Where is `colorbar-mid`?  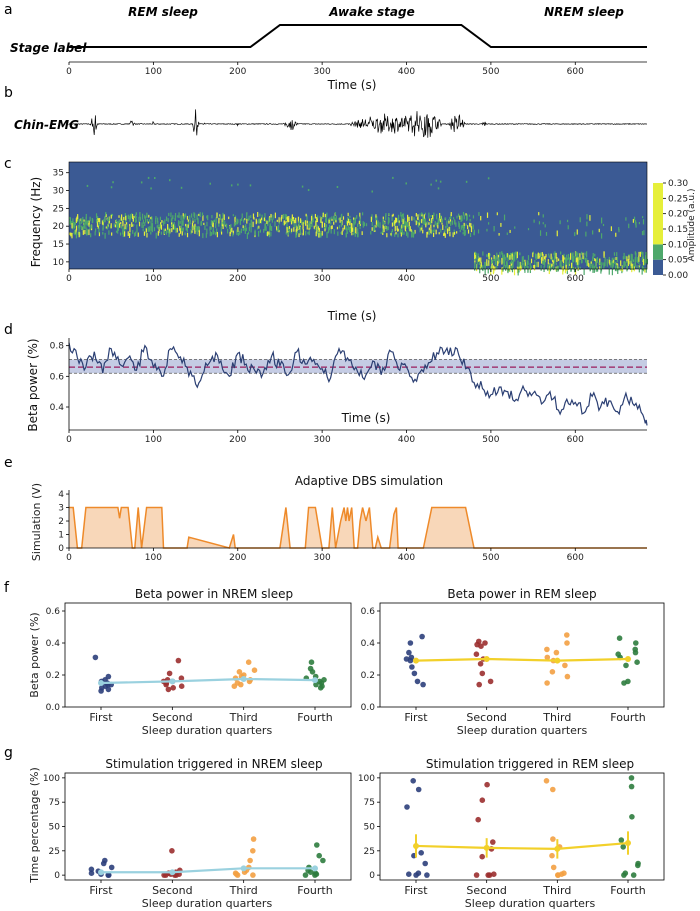 colorbar-mid is located at coordinates (658, 252).